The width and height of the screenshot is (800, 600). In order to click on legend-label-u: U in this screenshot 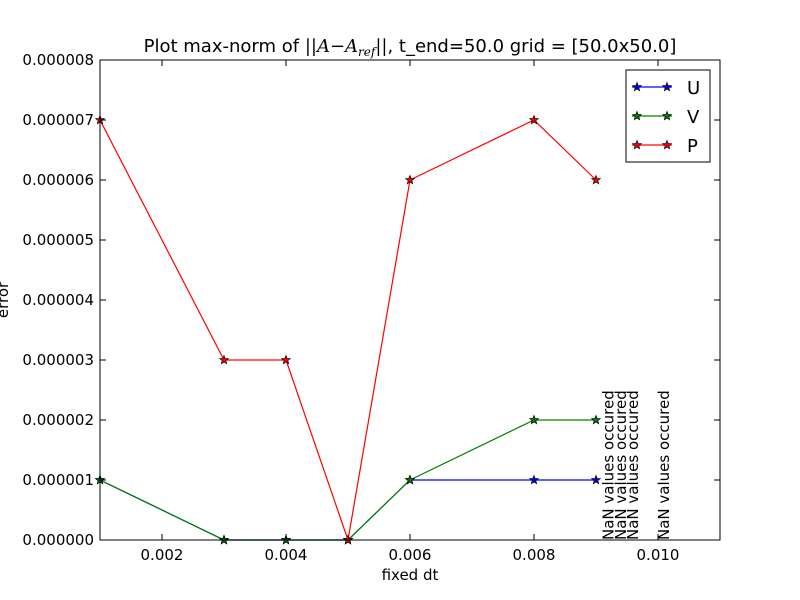, I will do `click(693, 88)`.